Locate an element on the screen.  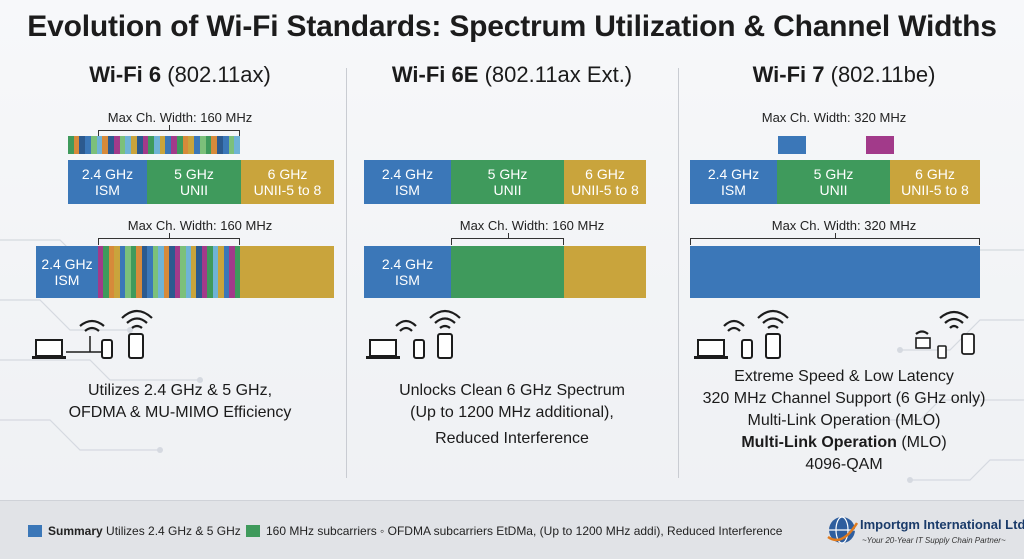
wifi6e-mid-caption: Max Ch. Width: 160 MHz is located at coordinates (532, 225).